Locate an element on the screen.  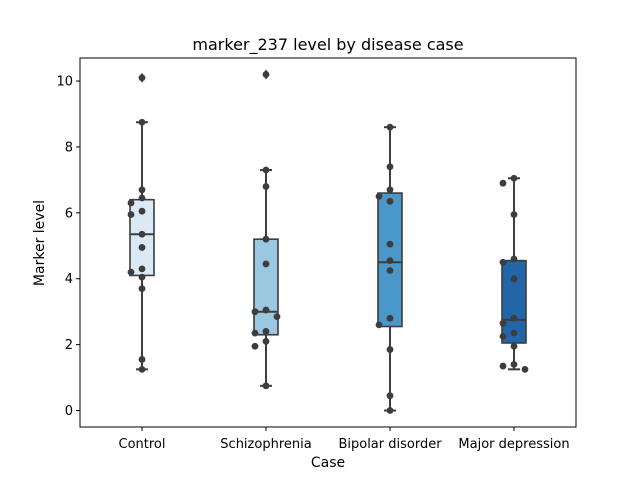
y-axis-label: Marker level is located at coordinates (40, 243).